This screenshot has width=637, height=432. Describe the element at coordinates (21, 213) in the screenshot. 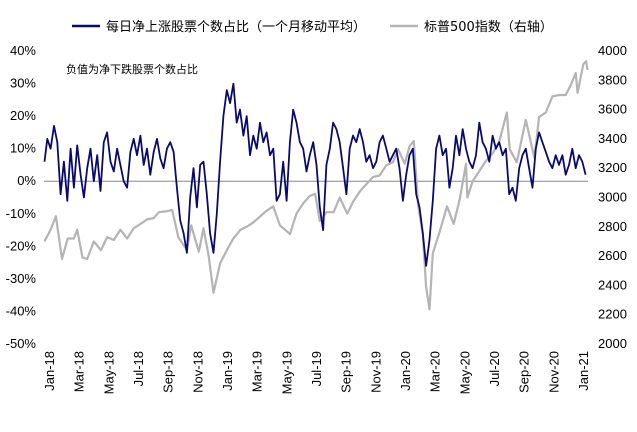

I see `y-left-tick-label: -10%` at that location.